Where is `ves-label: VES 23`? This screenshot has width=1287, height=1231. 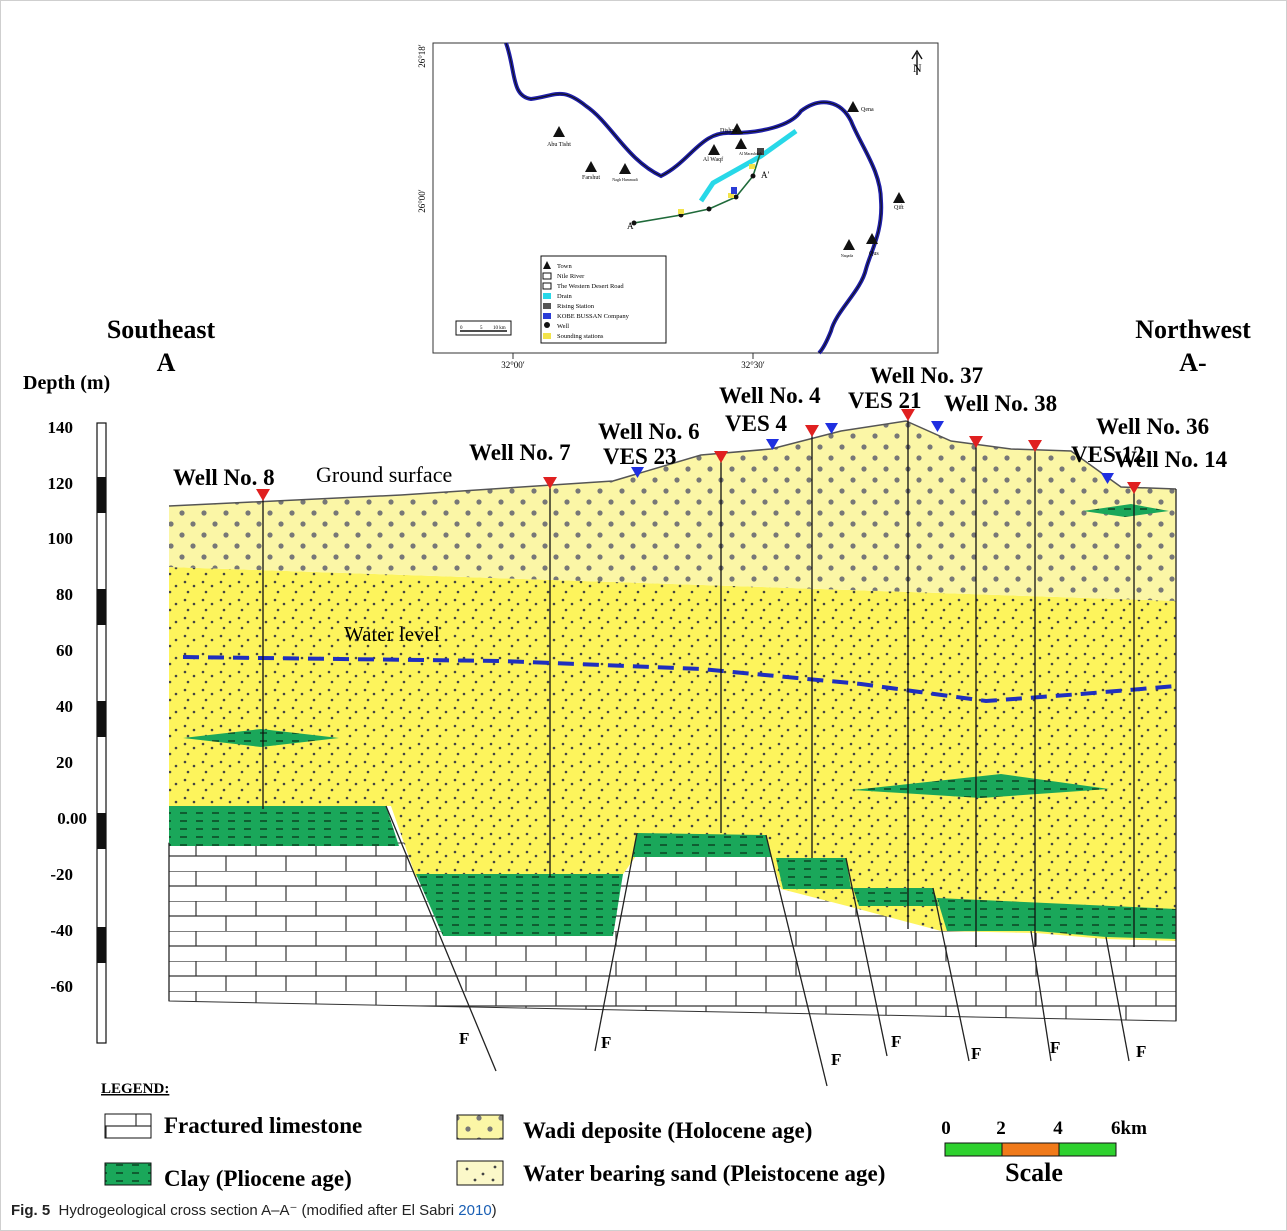 ves-label: VES 23 is located at coordinates (640, 456).